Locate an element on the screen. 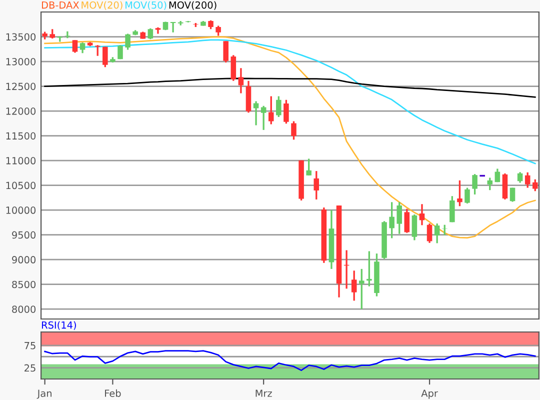 The image size is (540, 400). text: MOV(20) is located at coordinates (102, 5).